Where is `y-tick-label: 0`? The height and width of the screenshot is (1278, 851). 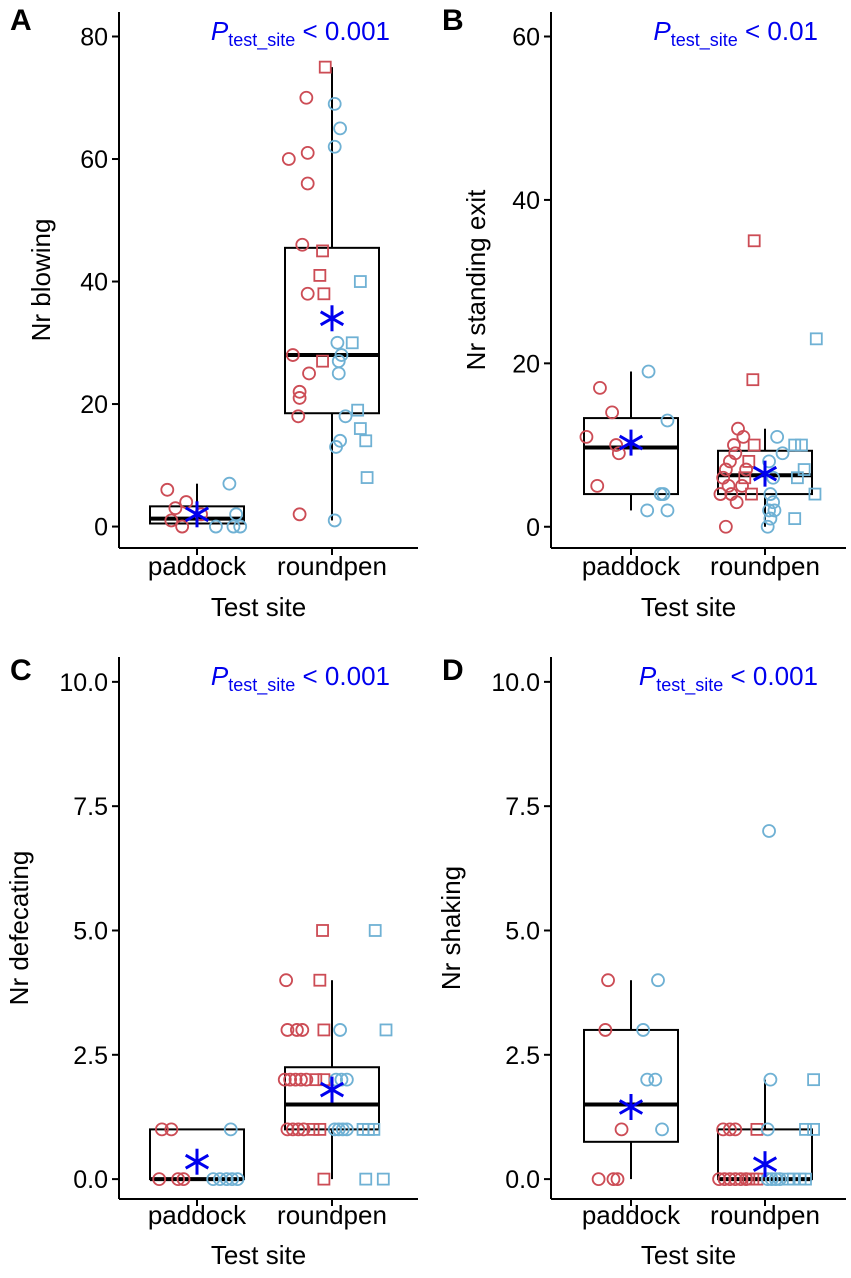 y-tick-label: 0 is located at coordinates (533, 528).